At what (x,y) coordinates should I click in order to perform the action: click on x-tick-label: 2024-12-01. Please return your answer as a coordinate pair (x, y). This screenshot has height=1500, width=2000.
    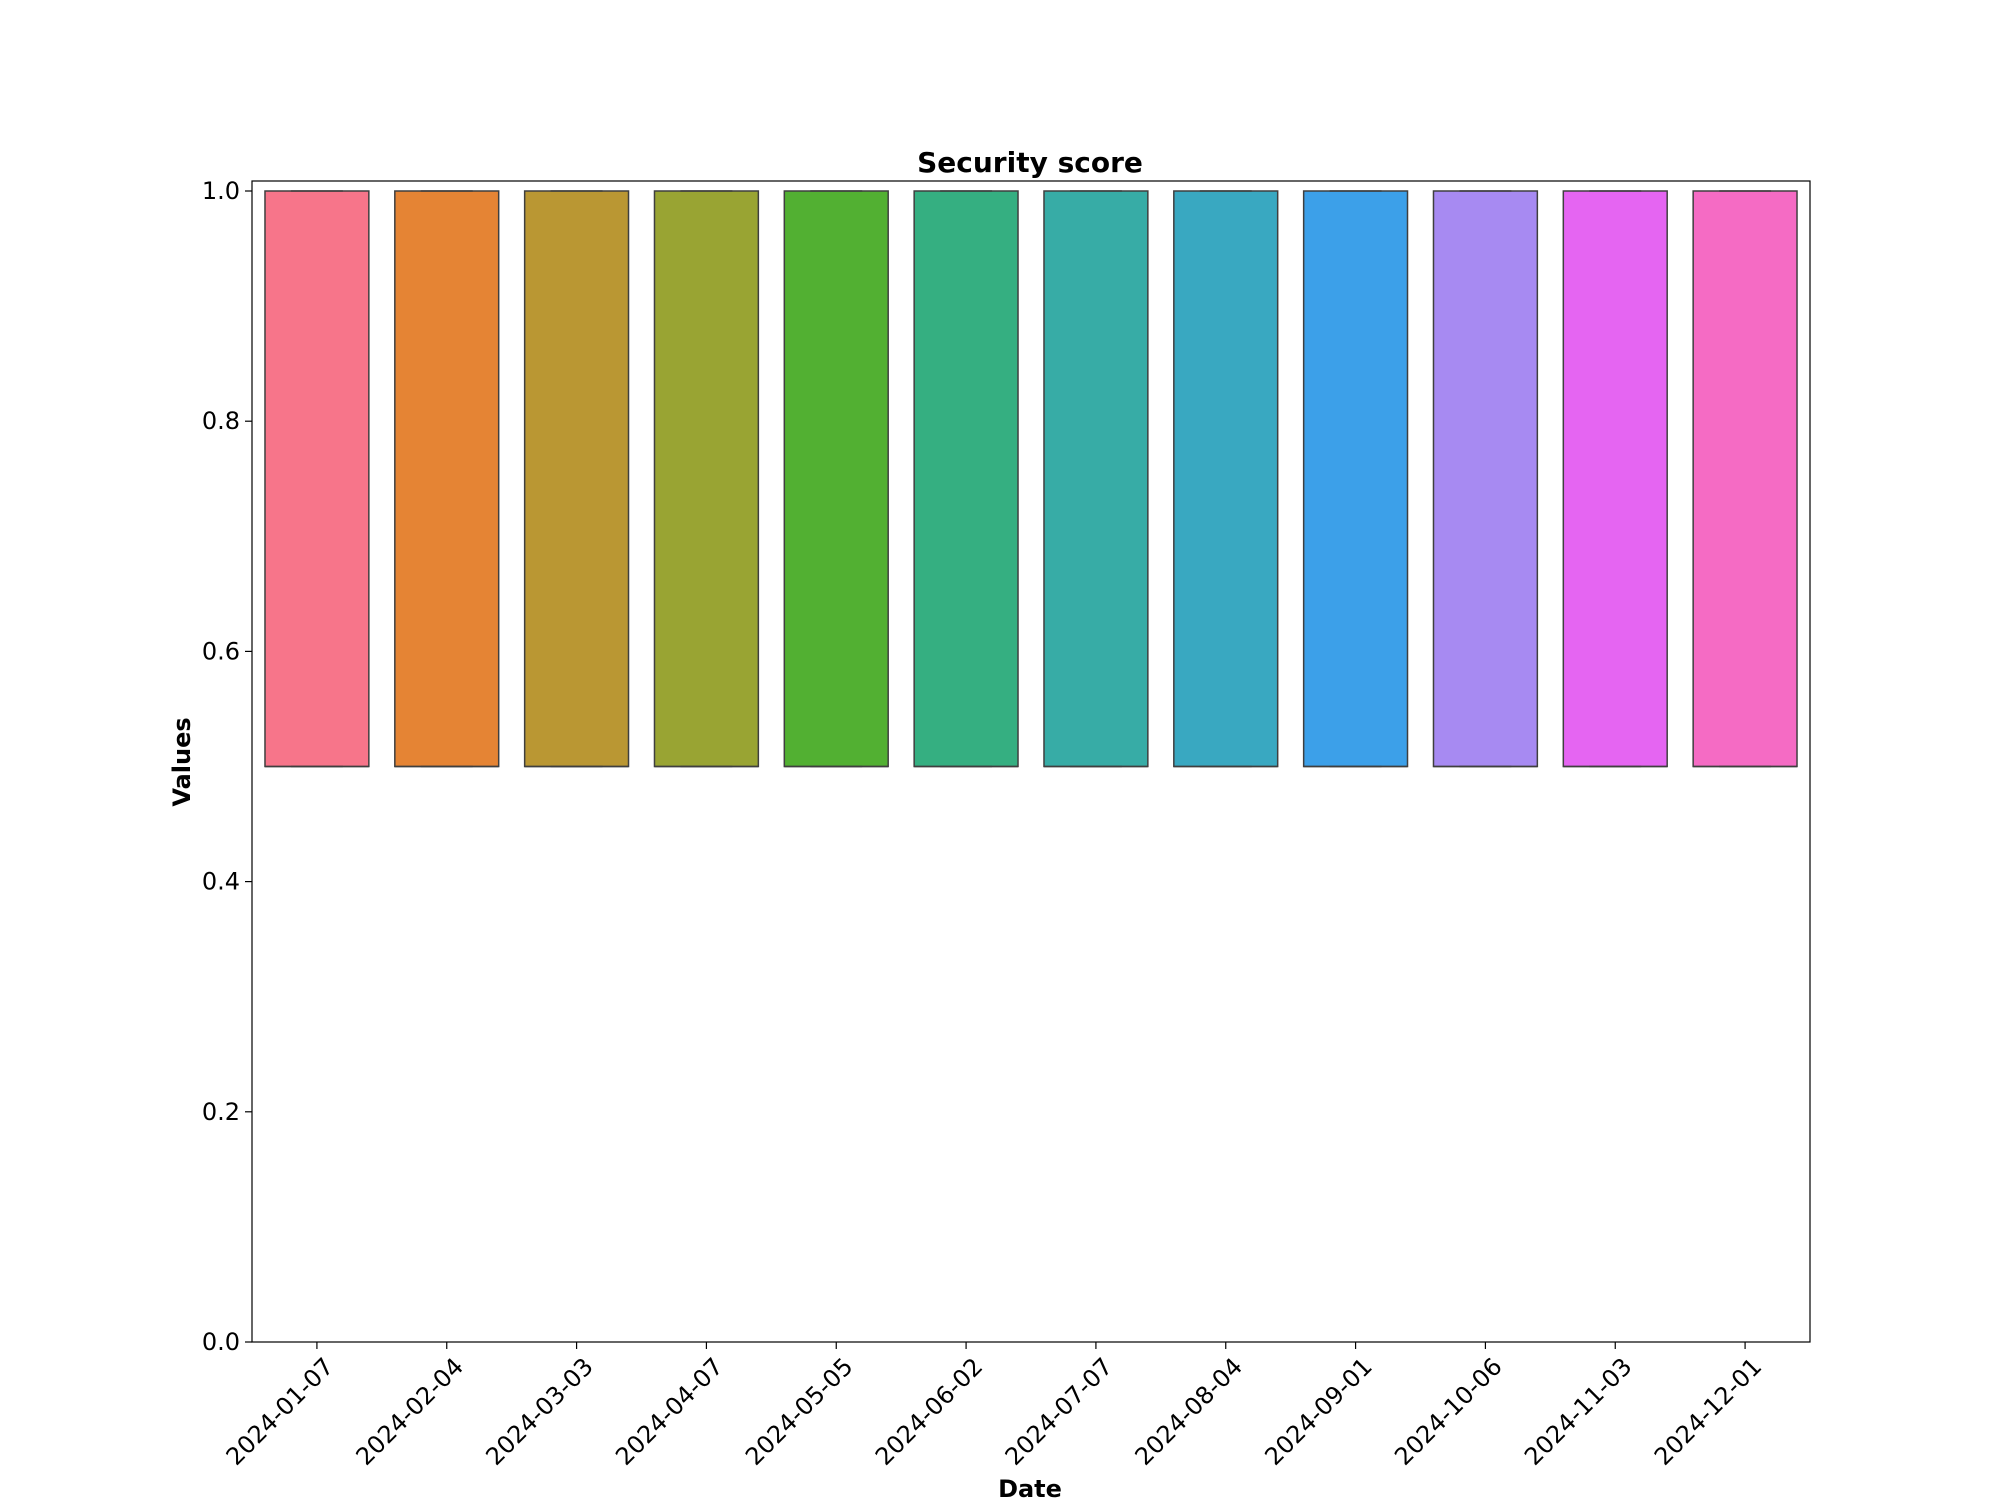
    Looking at the image, I should click on (1708, 1411).